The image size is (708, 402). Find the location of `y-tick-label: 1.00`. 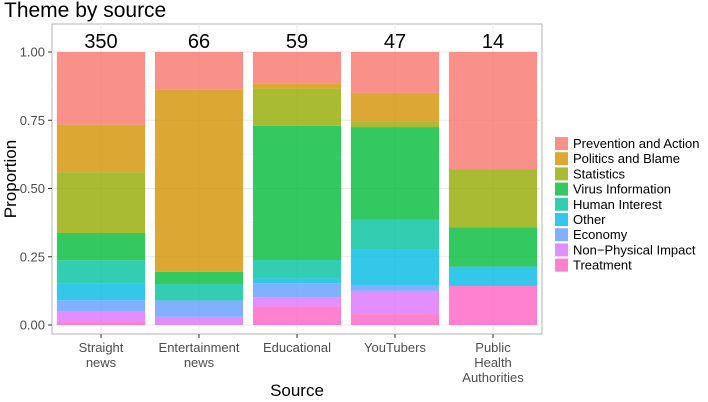

y-tick-label: 1.00 is located at coordinates (32, 52).